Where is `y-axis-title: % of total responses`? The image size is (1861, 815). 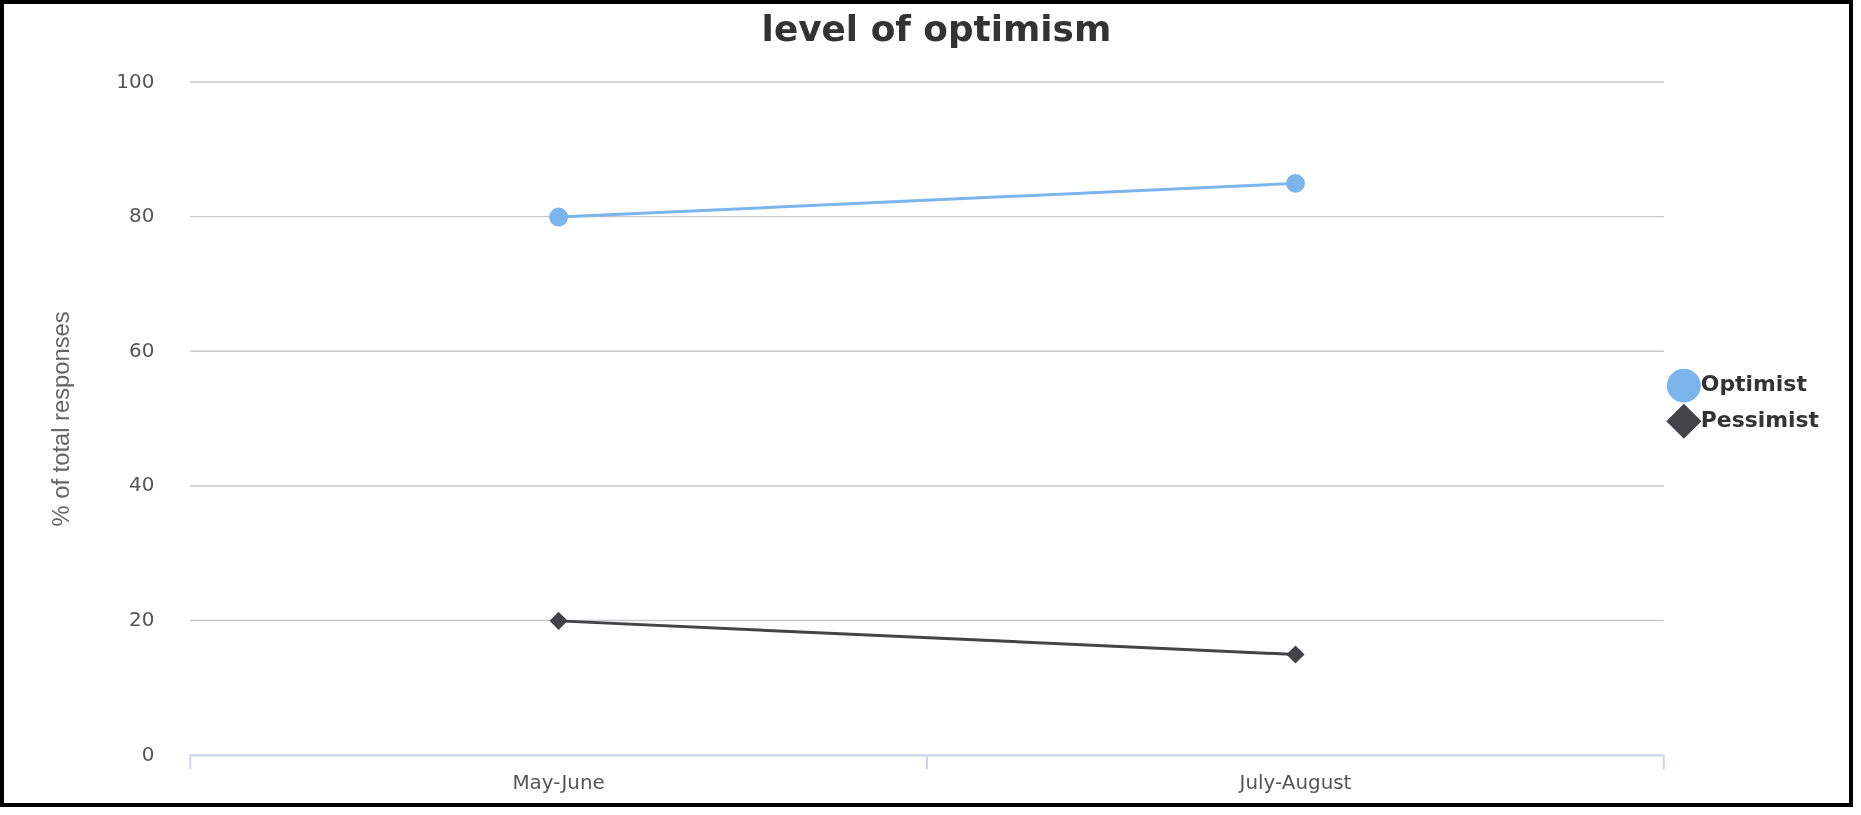 y-axis-title: % of total responses is located at coordinates (60, 419).